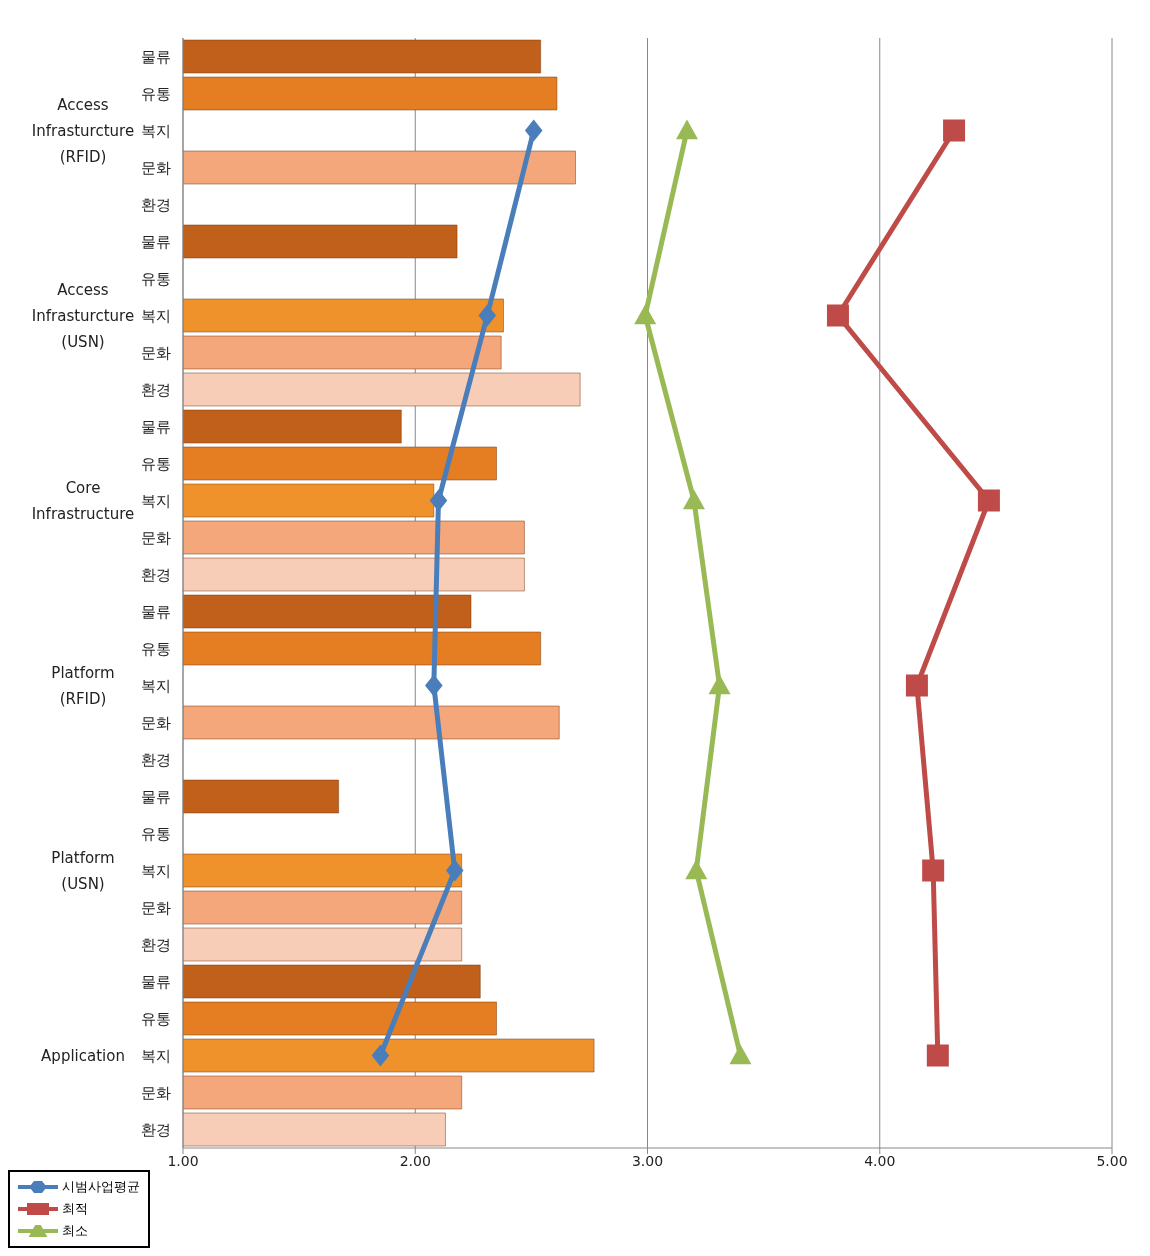 The height and width of the screenshot is (1256, 1150). What do you see at coordinates (83, 1055) in the screenshot?
I see `text: Application` at bounding box center [83, 1055].